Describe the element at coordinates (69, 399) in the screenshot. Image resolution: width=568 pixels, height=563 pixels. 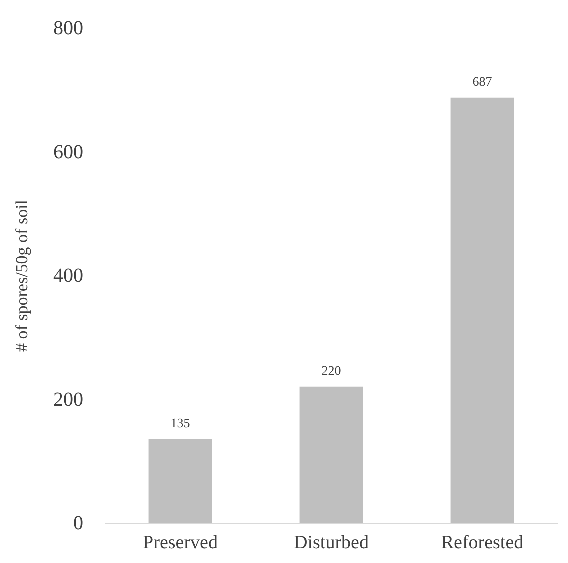
I see `y-tick-label: 200` at that location.